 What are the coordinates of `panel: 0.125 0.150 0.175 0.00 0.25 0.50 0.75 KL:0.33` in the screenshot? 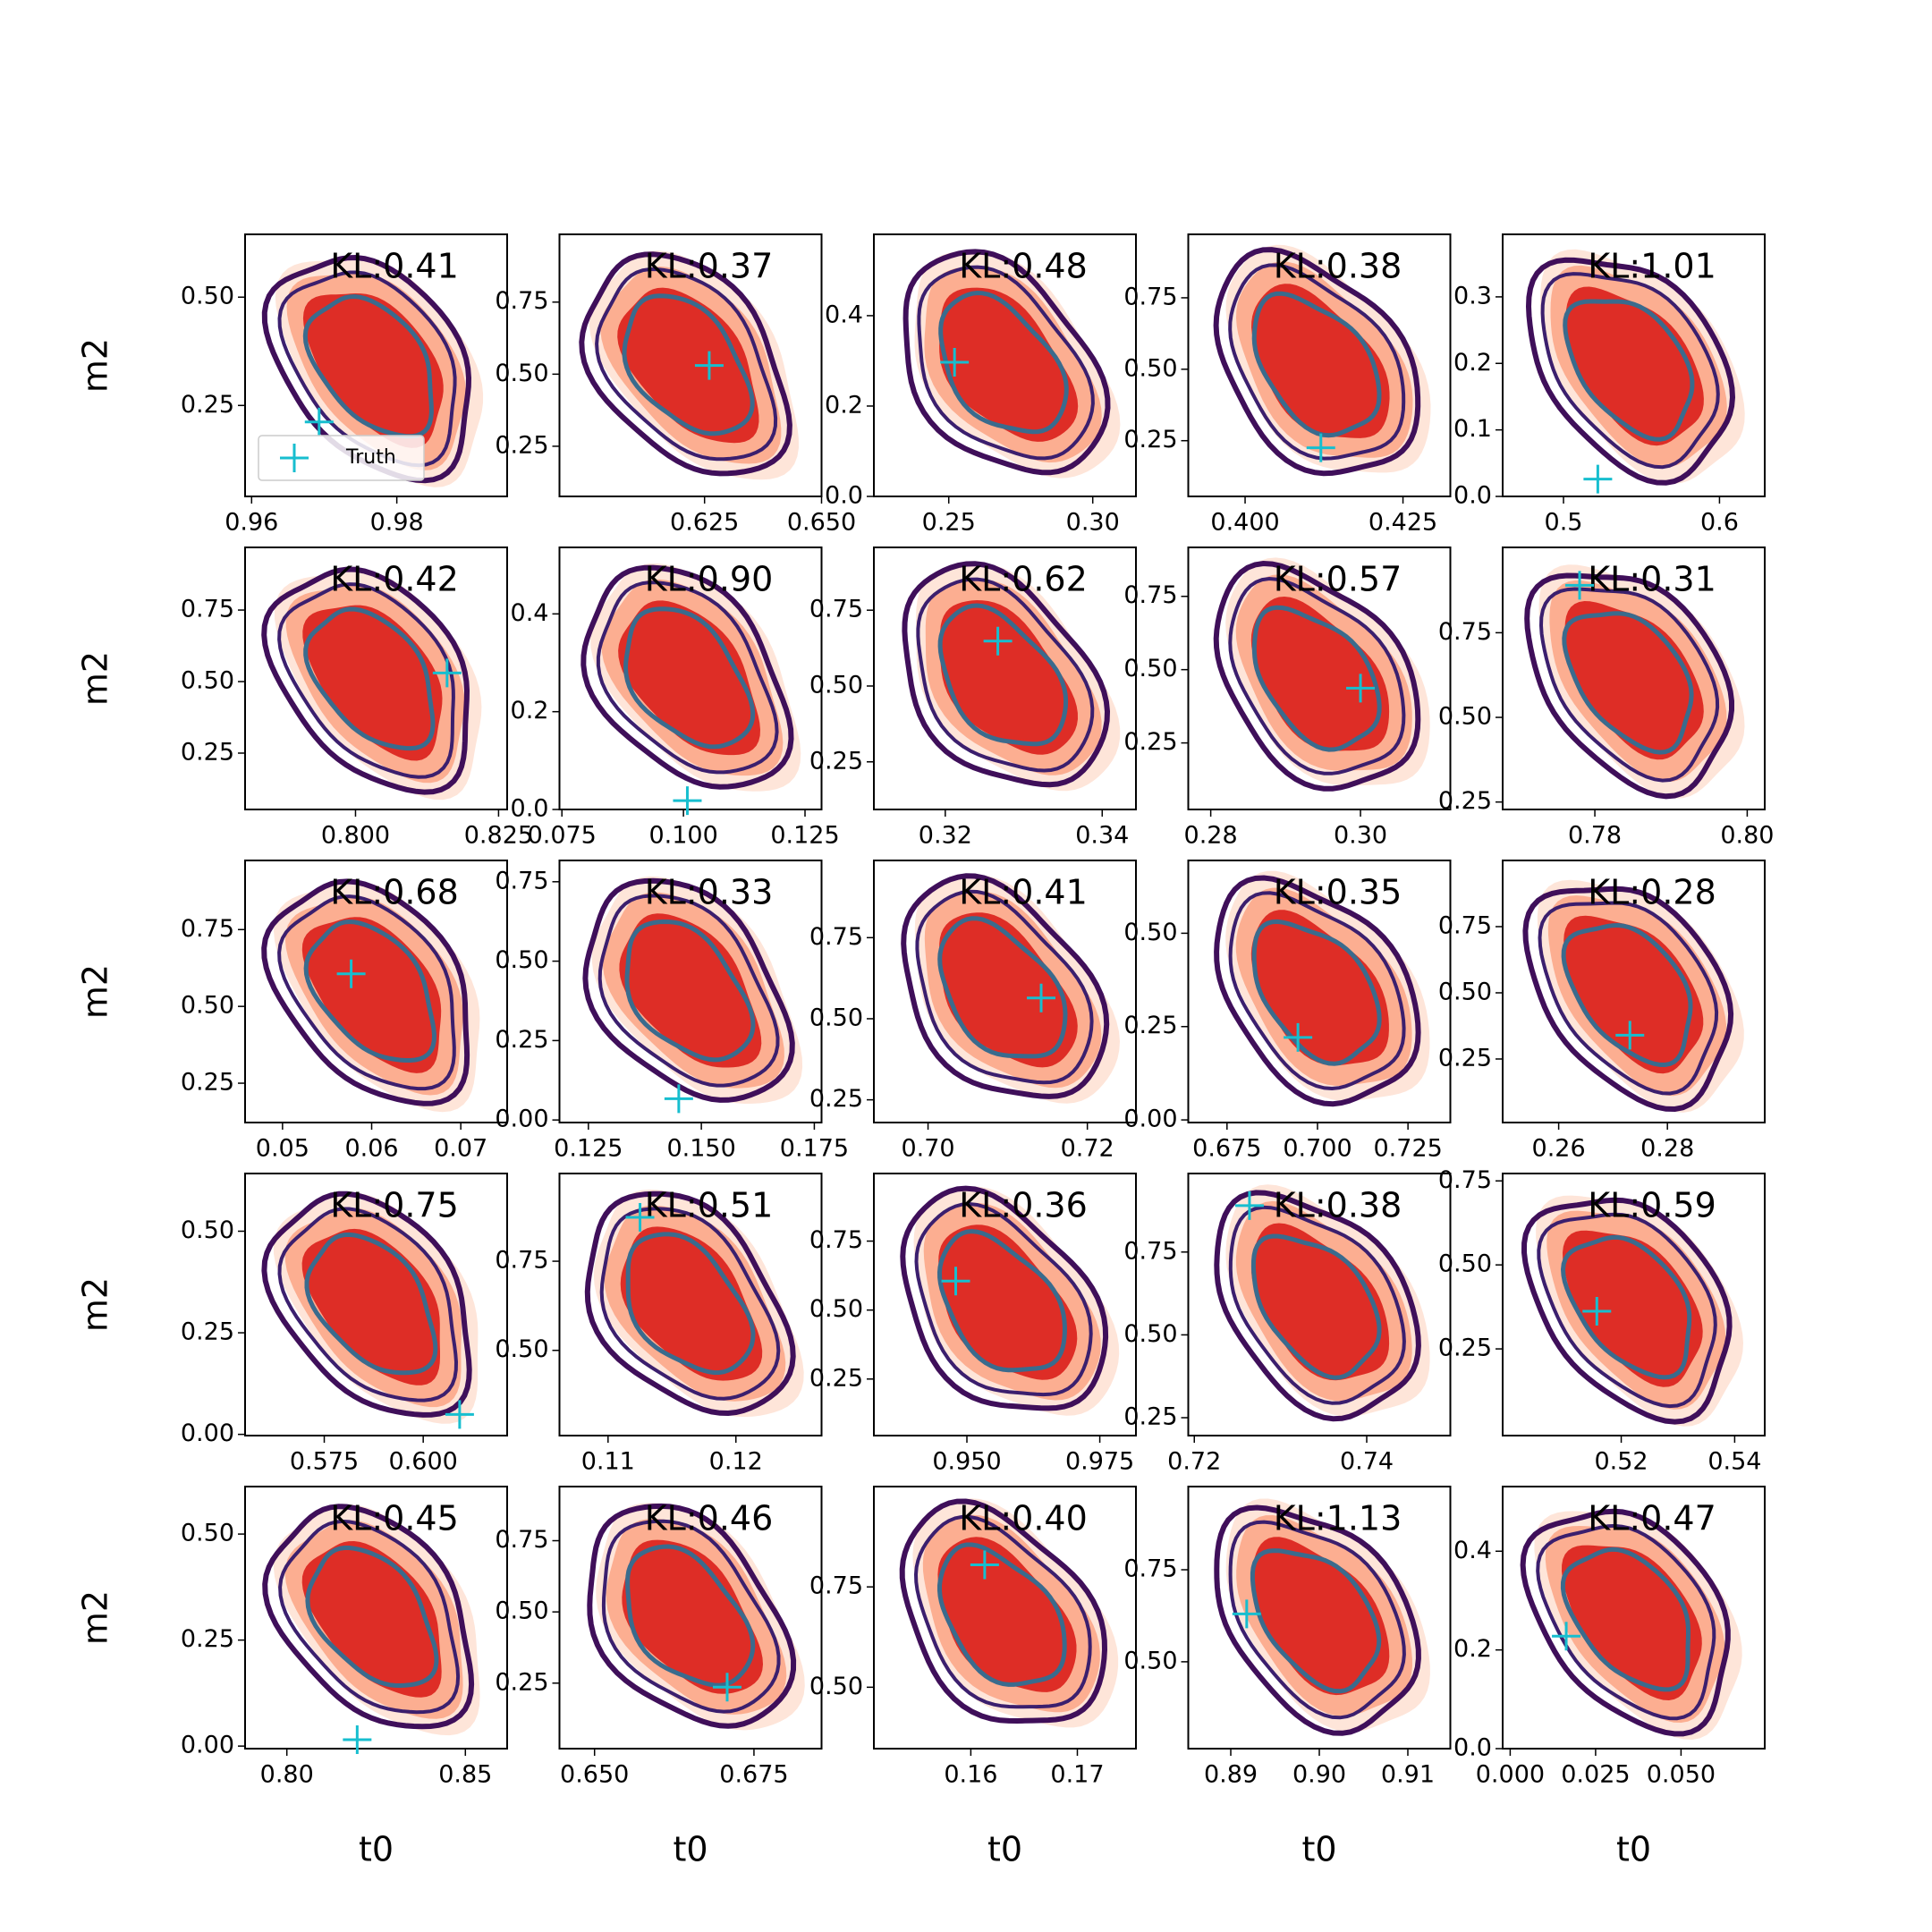 It's located at (672, 1011).